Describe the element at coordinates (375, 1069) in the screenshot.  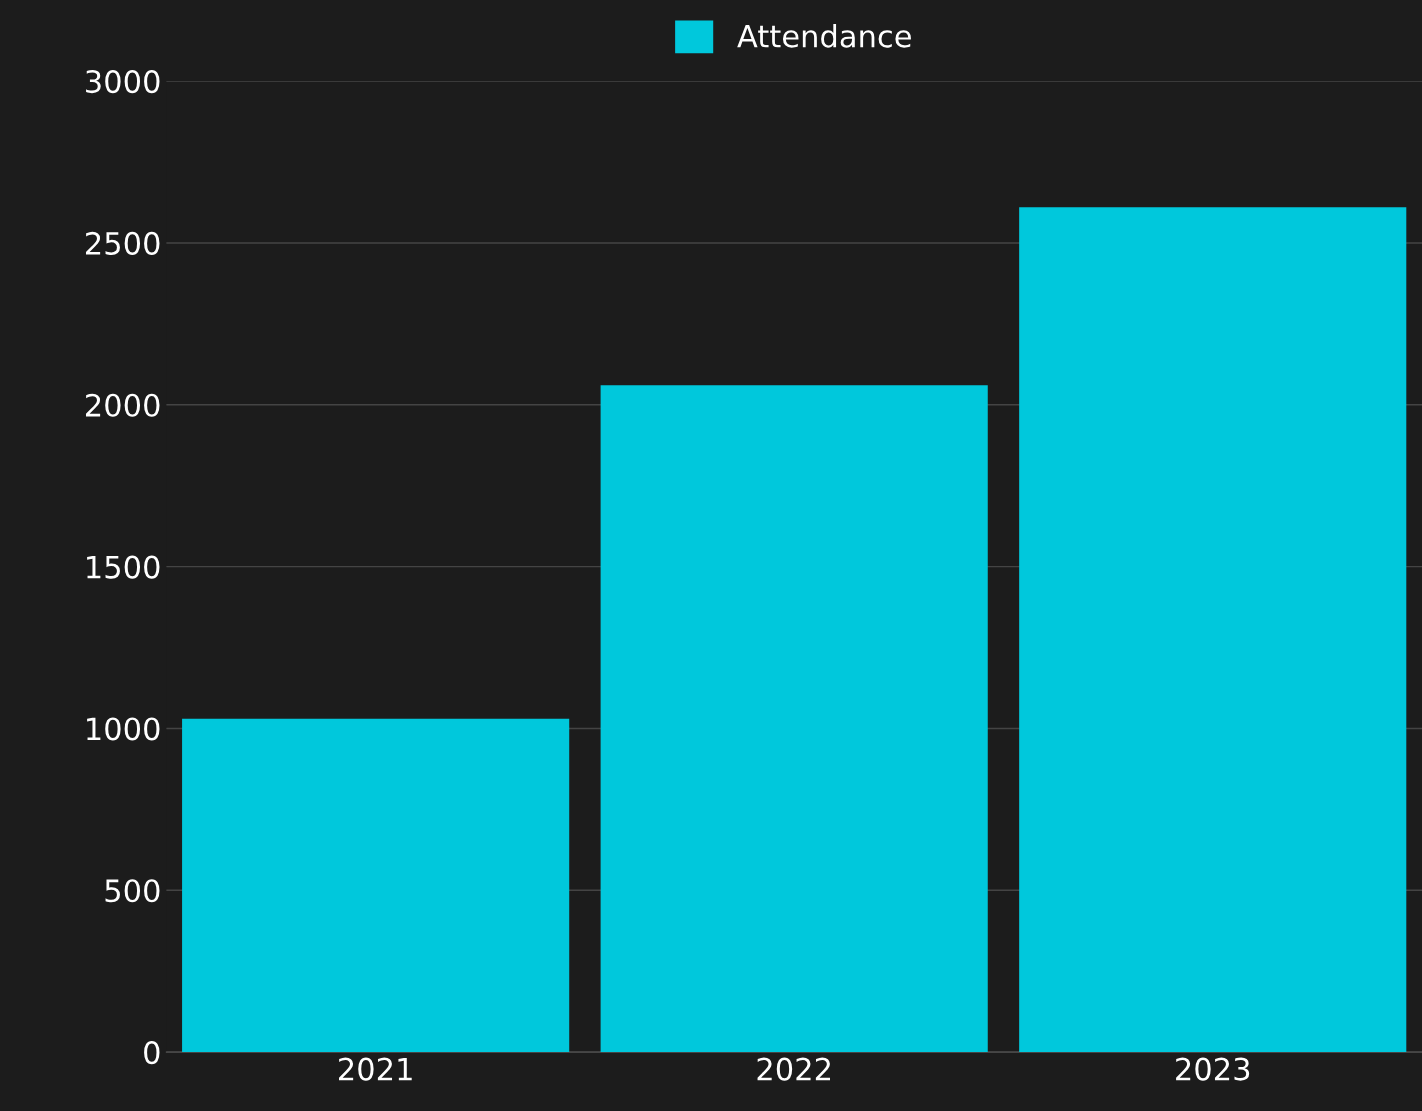
I see `x-tick-label: 2021` at that location.